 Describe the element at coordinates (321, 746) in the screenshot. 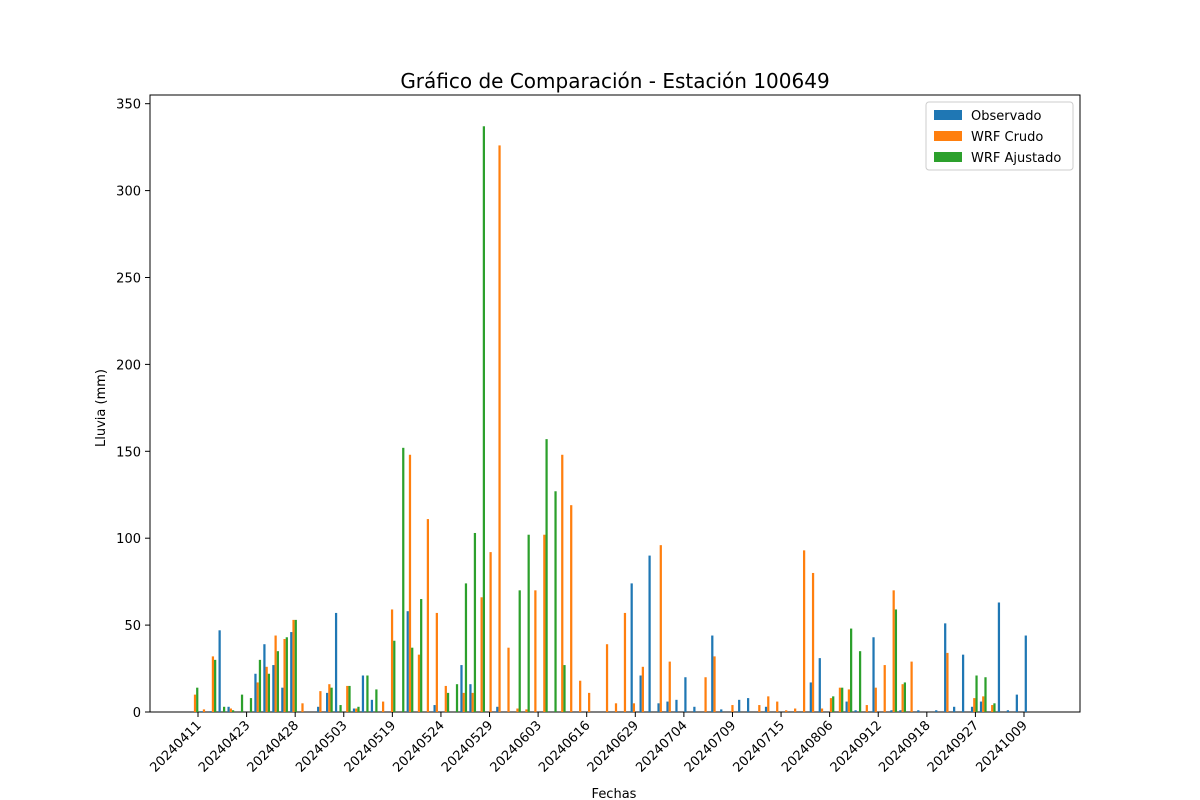

I see `x-tick-label: 20240503` at that location.